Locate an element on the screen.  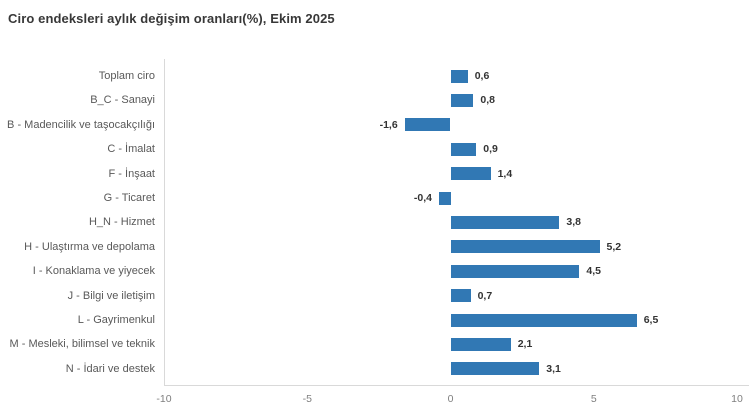
category-label: B - Madencilik ve taşocakçılığı is located at coordinates (81, 124).